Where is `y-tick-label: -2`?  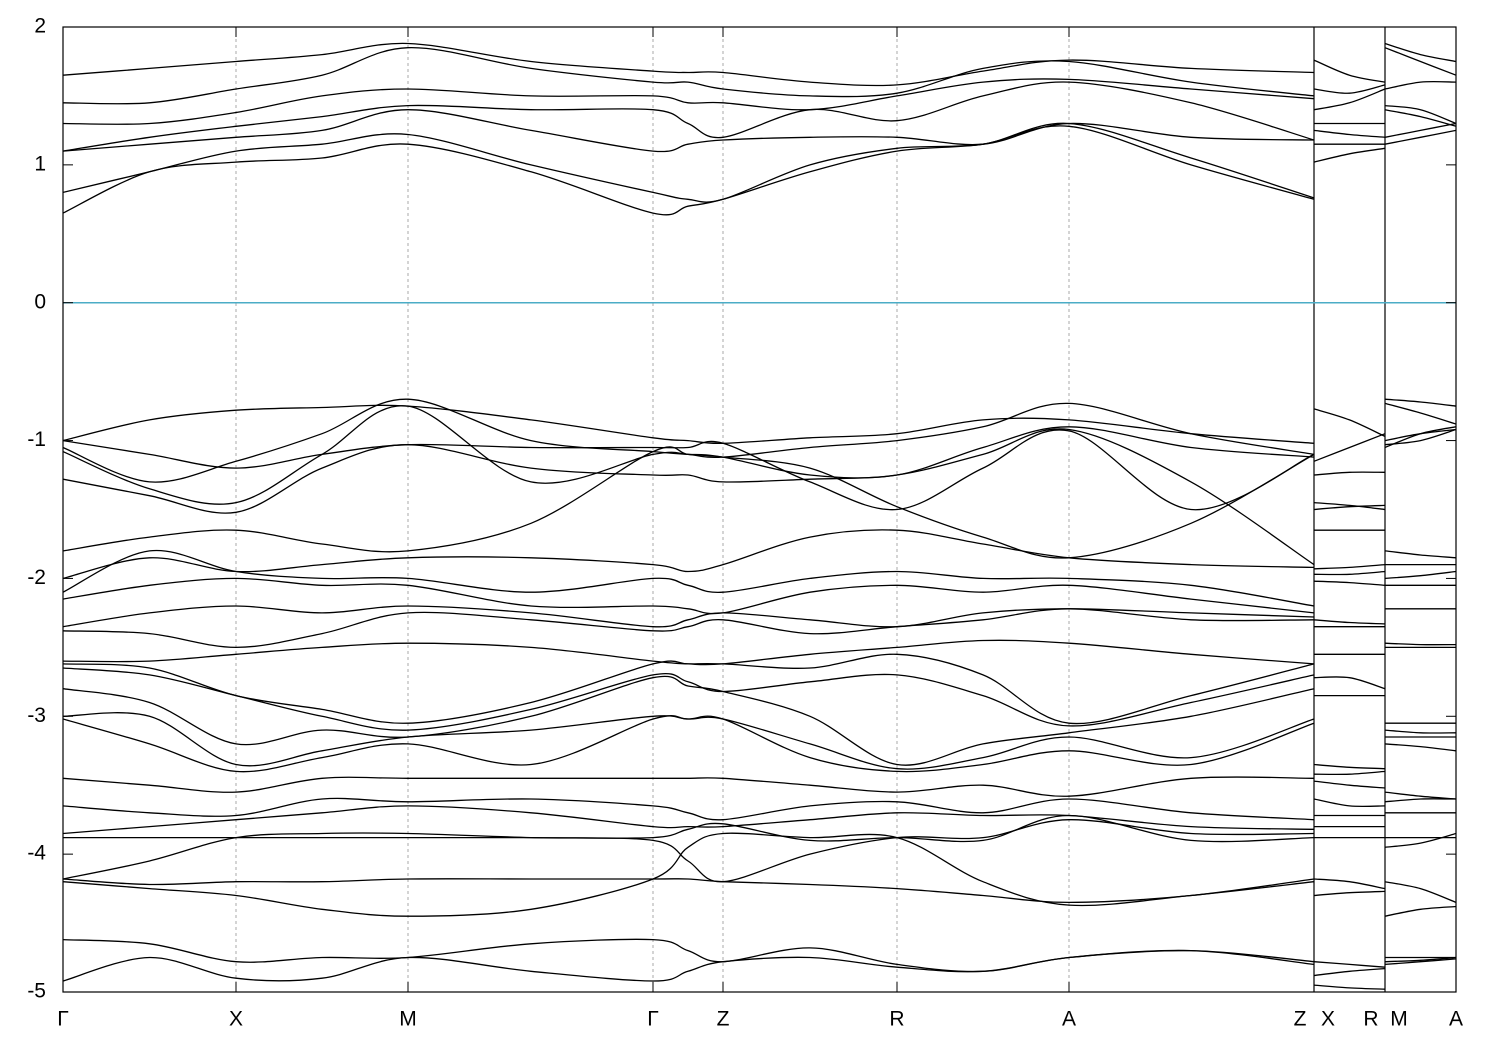 y-tick-label: -2 is located at coordinates (36, 577).